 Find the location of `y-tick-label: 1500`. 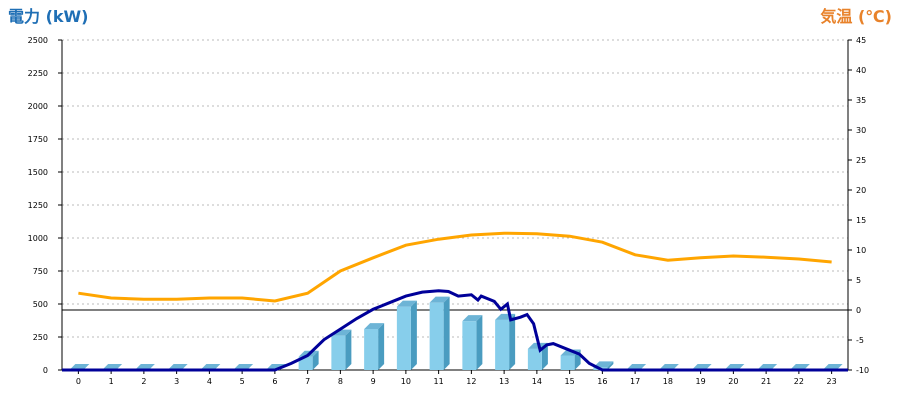

y-tick-label: 1500 is located at coordinates (38, 172).